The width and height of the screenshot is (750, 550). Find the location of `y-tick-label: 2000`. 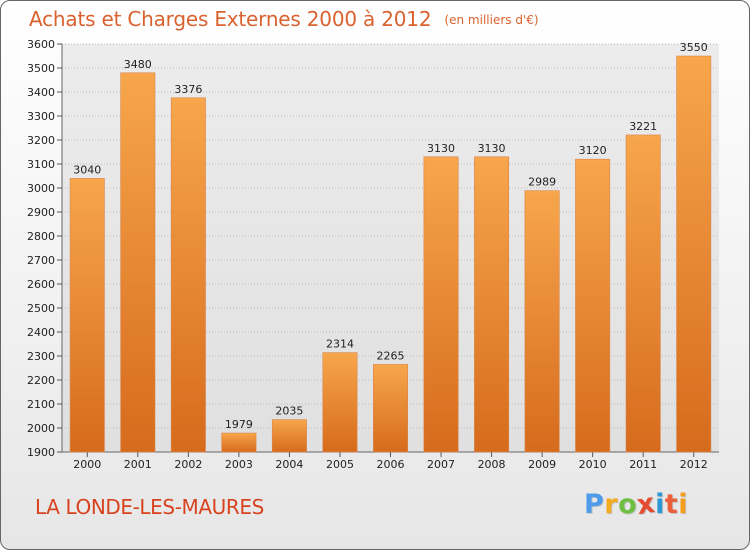

y-tick-label: 2000 is located at coordinates (41, 428).